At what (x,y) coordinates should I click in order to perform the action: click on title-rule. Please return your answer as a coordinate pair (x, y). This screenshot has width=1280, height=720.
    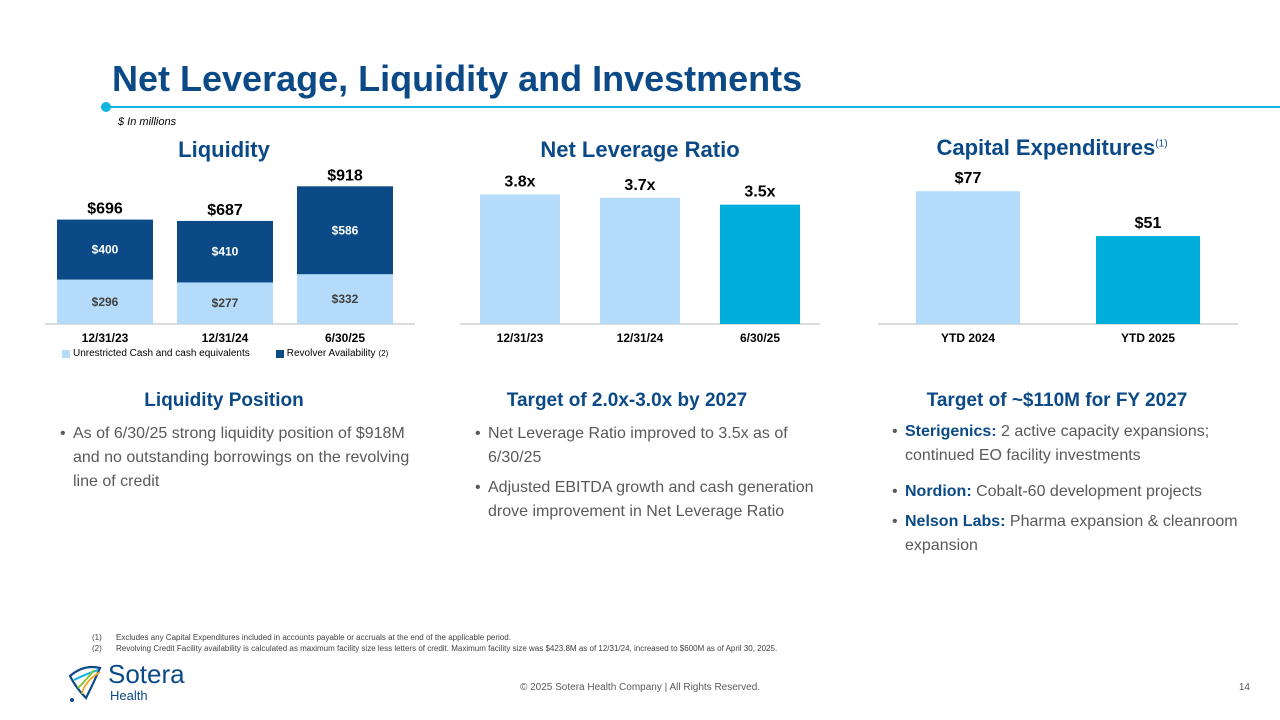
    Looking at the image, I should click on (693, 107).